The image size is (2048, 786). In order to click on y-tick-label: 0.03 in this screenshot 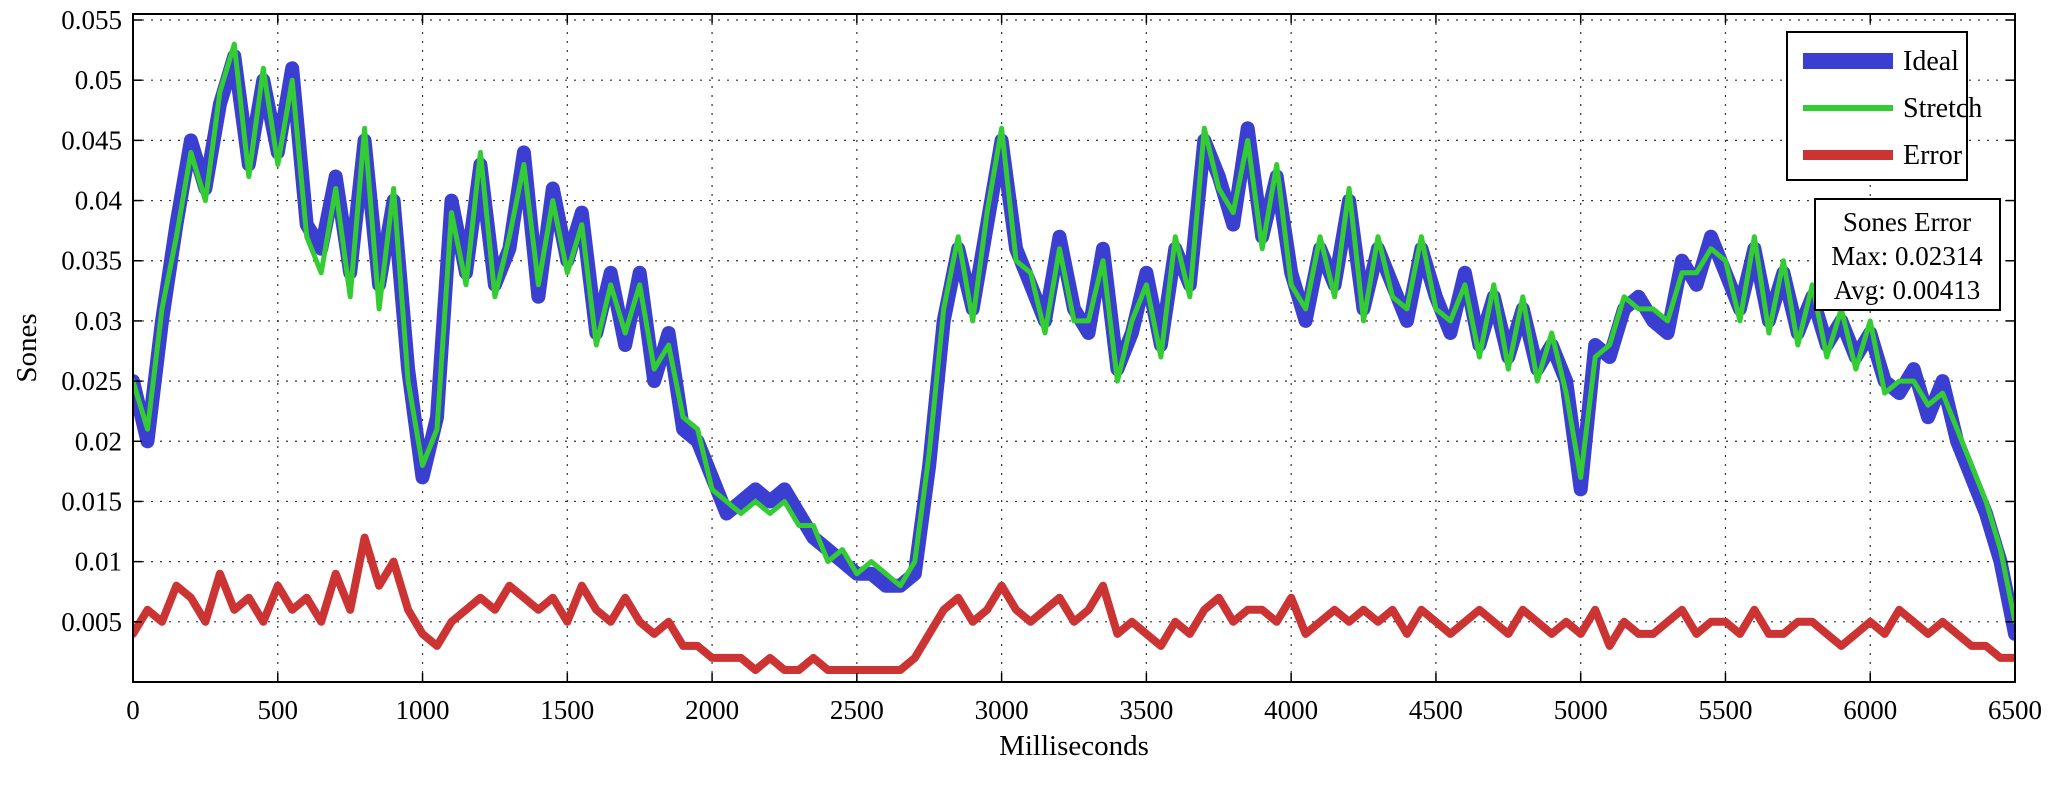, I will do `click(98, 321)`.